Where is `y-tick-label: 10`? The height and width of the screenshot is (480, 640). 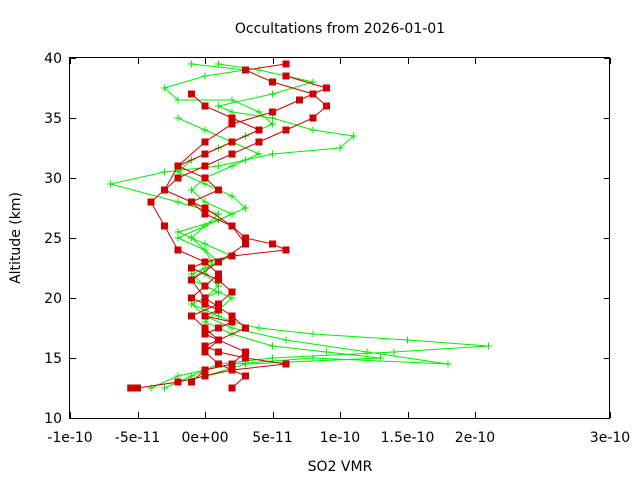 y-tick-label: 10 is located at coordinates (53, 419).